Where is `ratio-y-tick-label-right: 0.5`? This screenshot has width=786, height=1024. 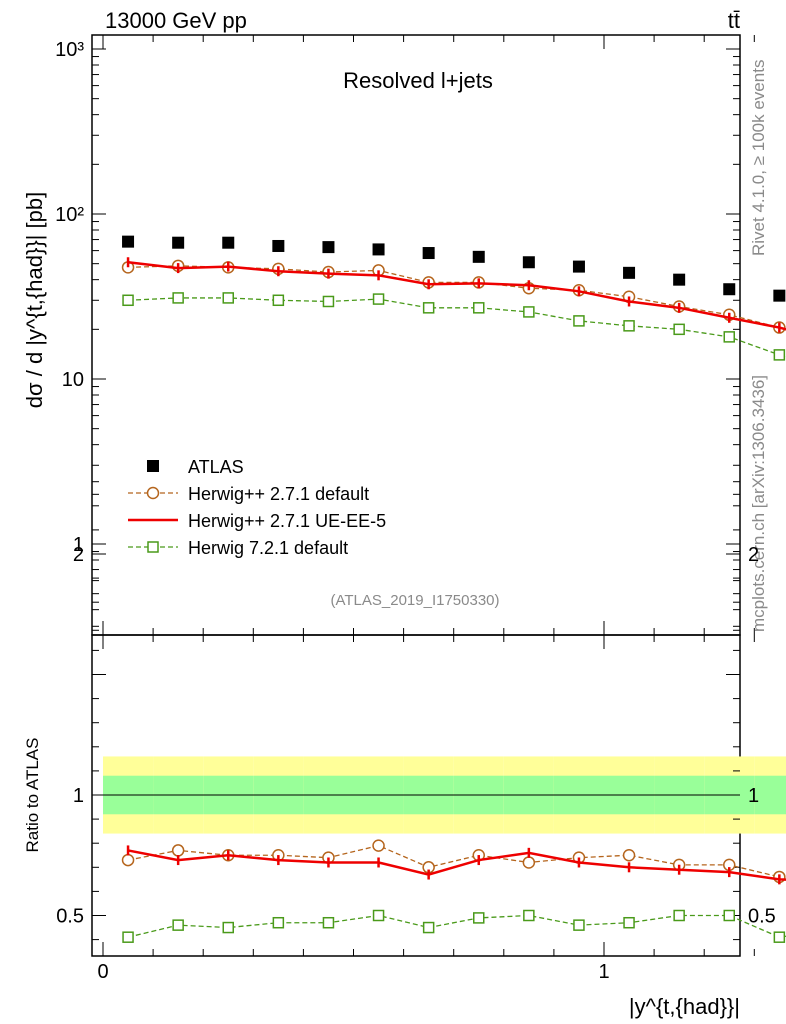
ratio-y-tick-label-right: 0.5 is located at coordinates (762, 917).